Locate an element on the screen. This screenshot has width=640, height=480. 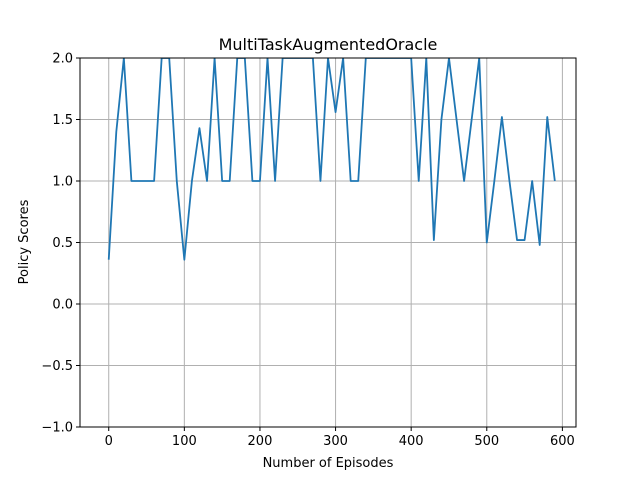
x-axis-label: Number of Episodes is located at coordinates (328, 463).